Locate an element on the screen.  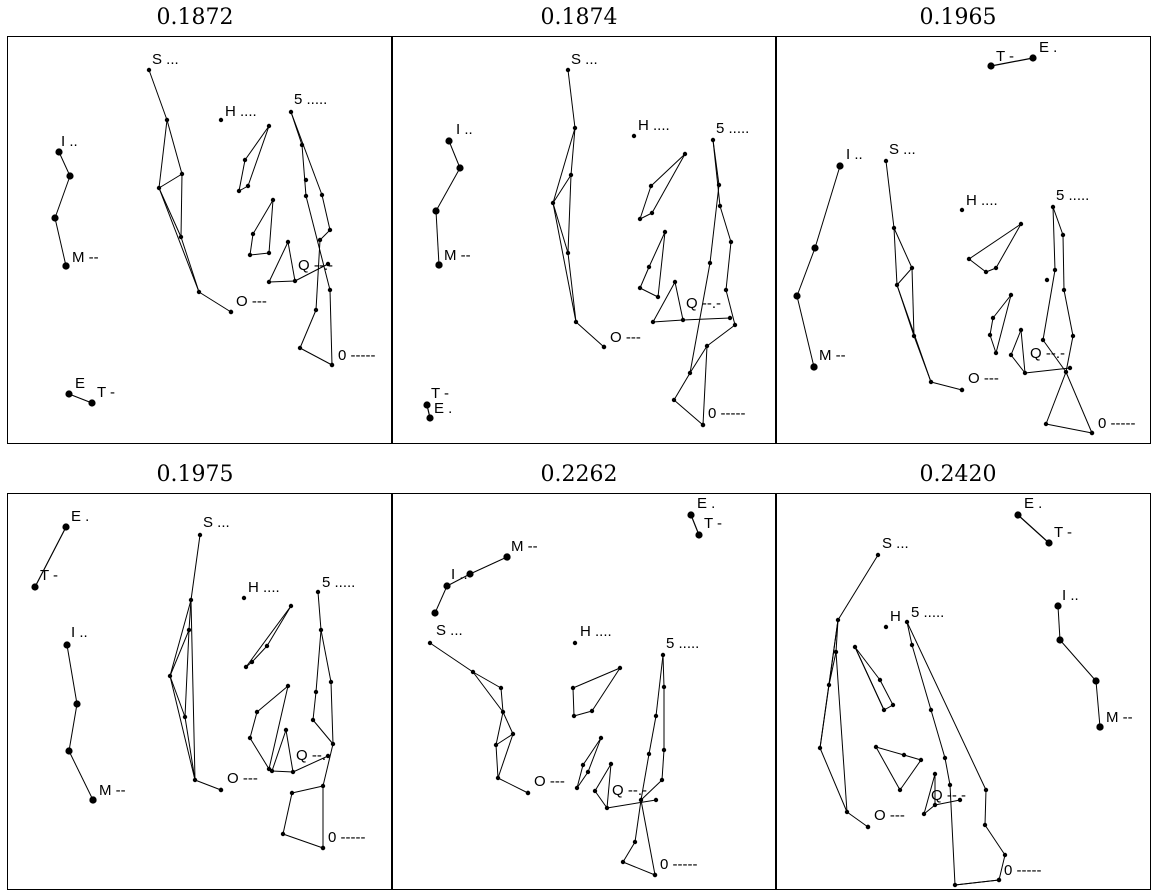
panel-title-2: 0.1874 is located at coordinates (579, 17).